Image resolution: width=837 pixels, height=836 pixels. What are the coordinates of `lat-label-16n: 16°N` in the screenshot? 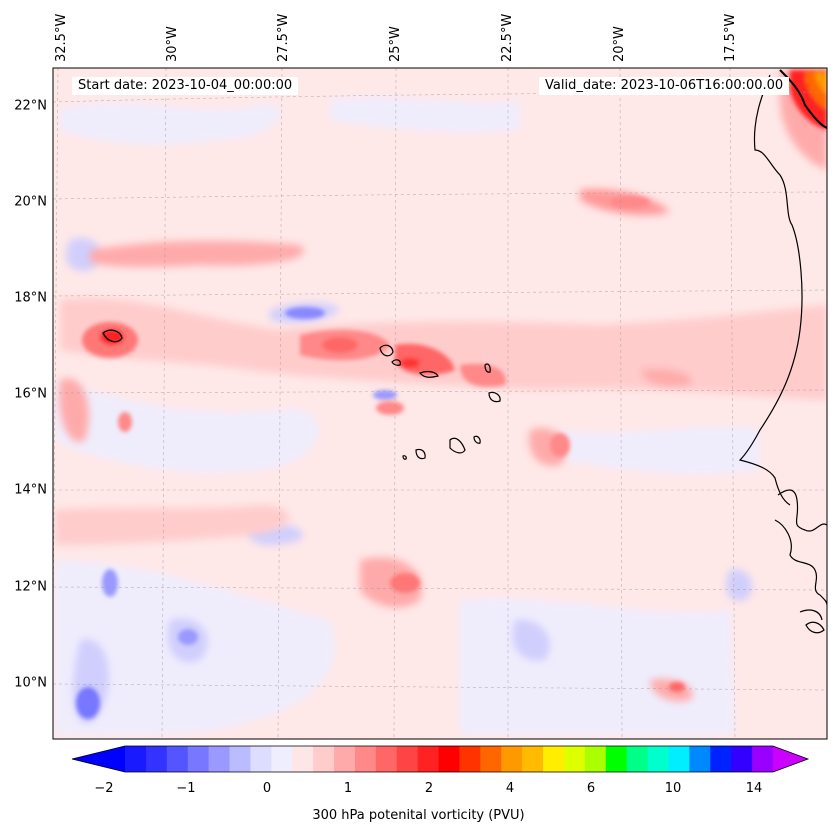 It's located at (30, 394).